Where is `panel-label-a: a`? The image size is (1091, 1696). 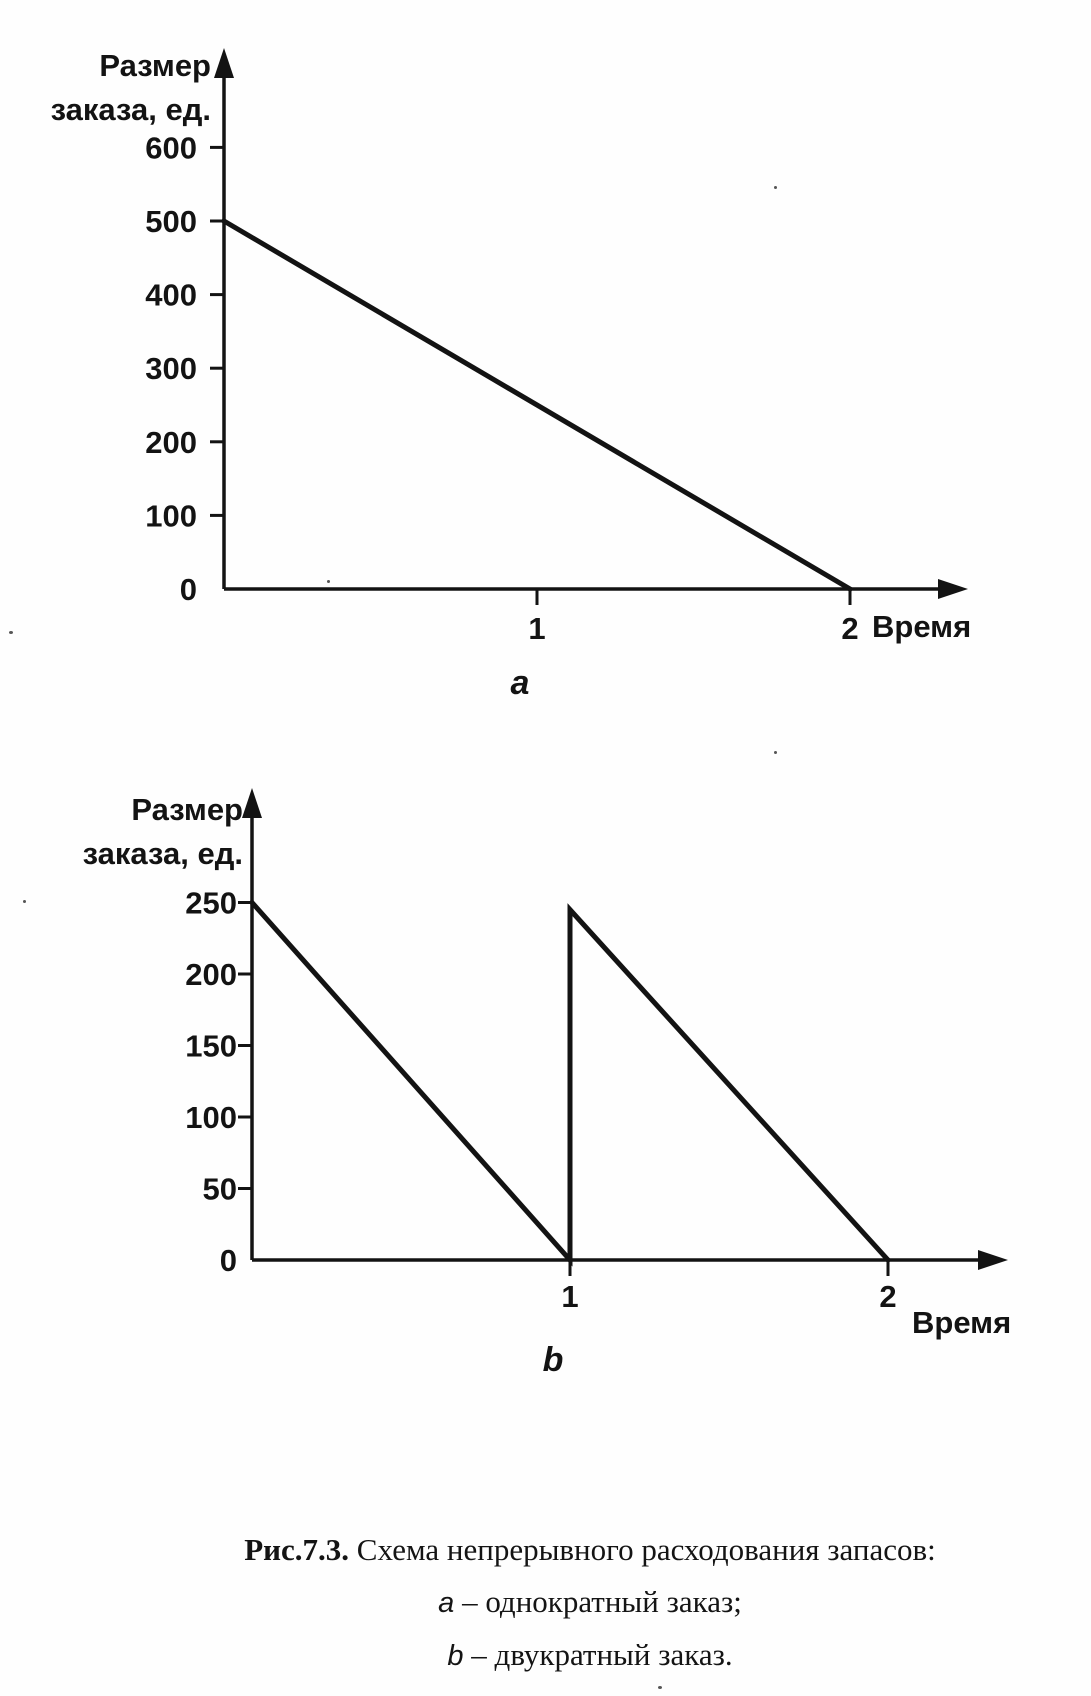 panel-label-a: a is located at coordinates (520, 683).